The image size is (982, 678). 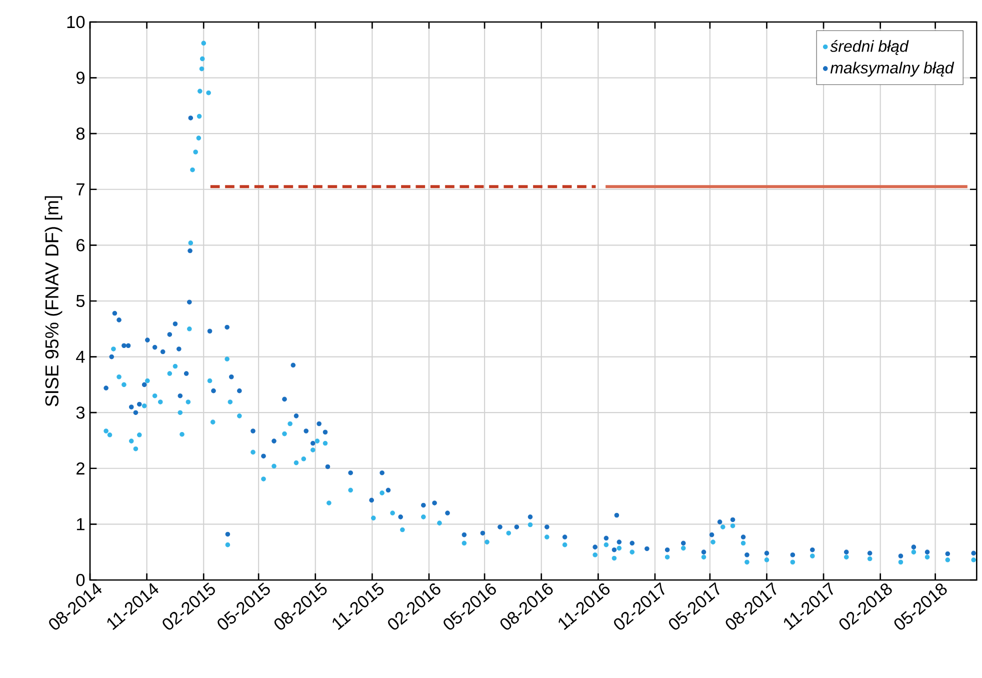 I want to click on y-tick-label: 3, so click(x=80, y=412).